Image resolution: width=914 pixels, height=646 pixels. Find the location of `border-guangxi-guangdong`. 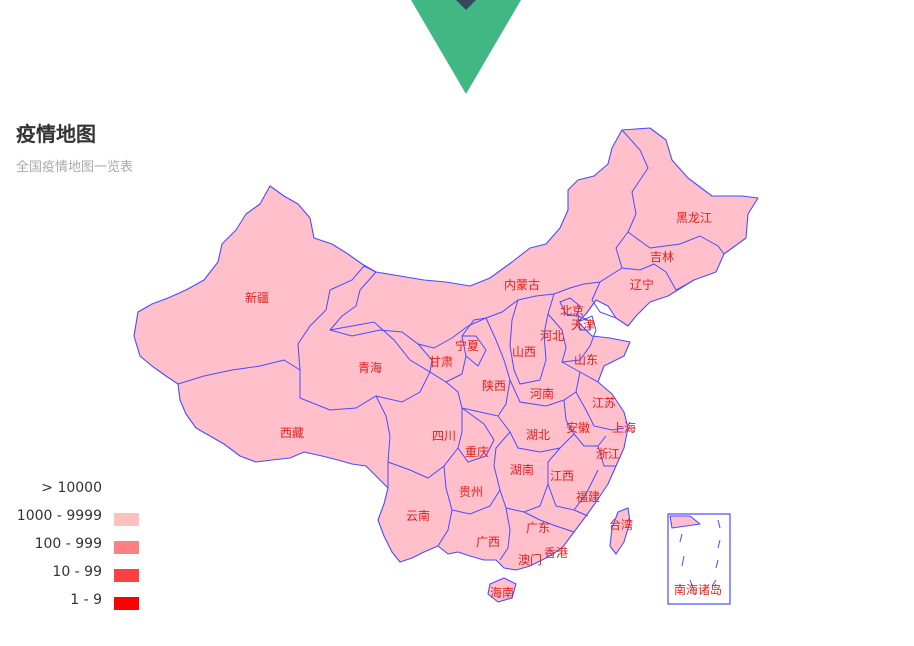

border-guangxi-guangdong is located at coordinates (537, 534).